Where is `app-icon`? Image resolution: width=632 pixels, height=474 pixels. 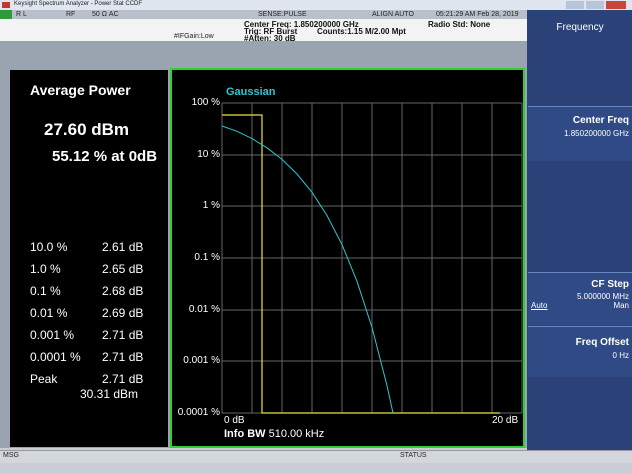 app-icon is located at coordinates (6, 5).